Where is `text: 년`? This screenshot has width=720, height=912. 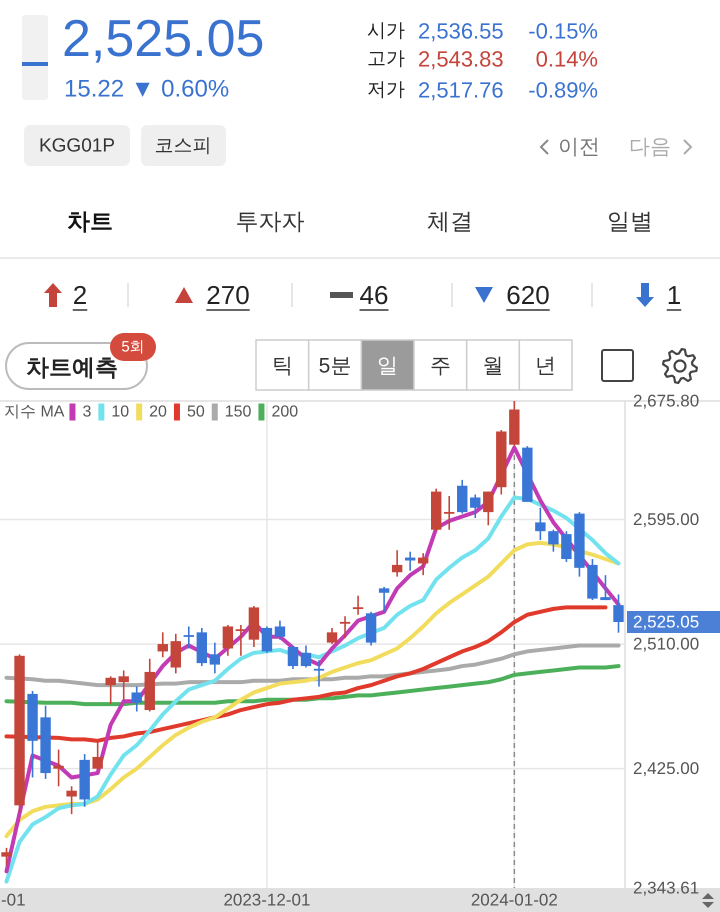 text: 년 is located at coordinates (545, 366).